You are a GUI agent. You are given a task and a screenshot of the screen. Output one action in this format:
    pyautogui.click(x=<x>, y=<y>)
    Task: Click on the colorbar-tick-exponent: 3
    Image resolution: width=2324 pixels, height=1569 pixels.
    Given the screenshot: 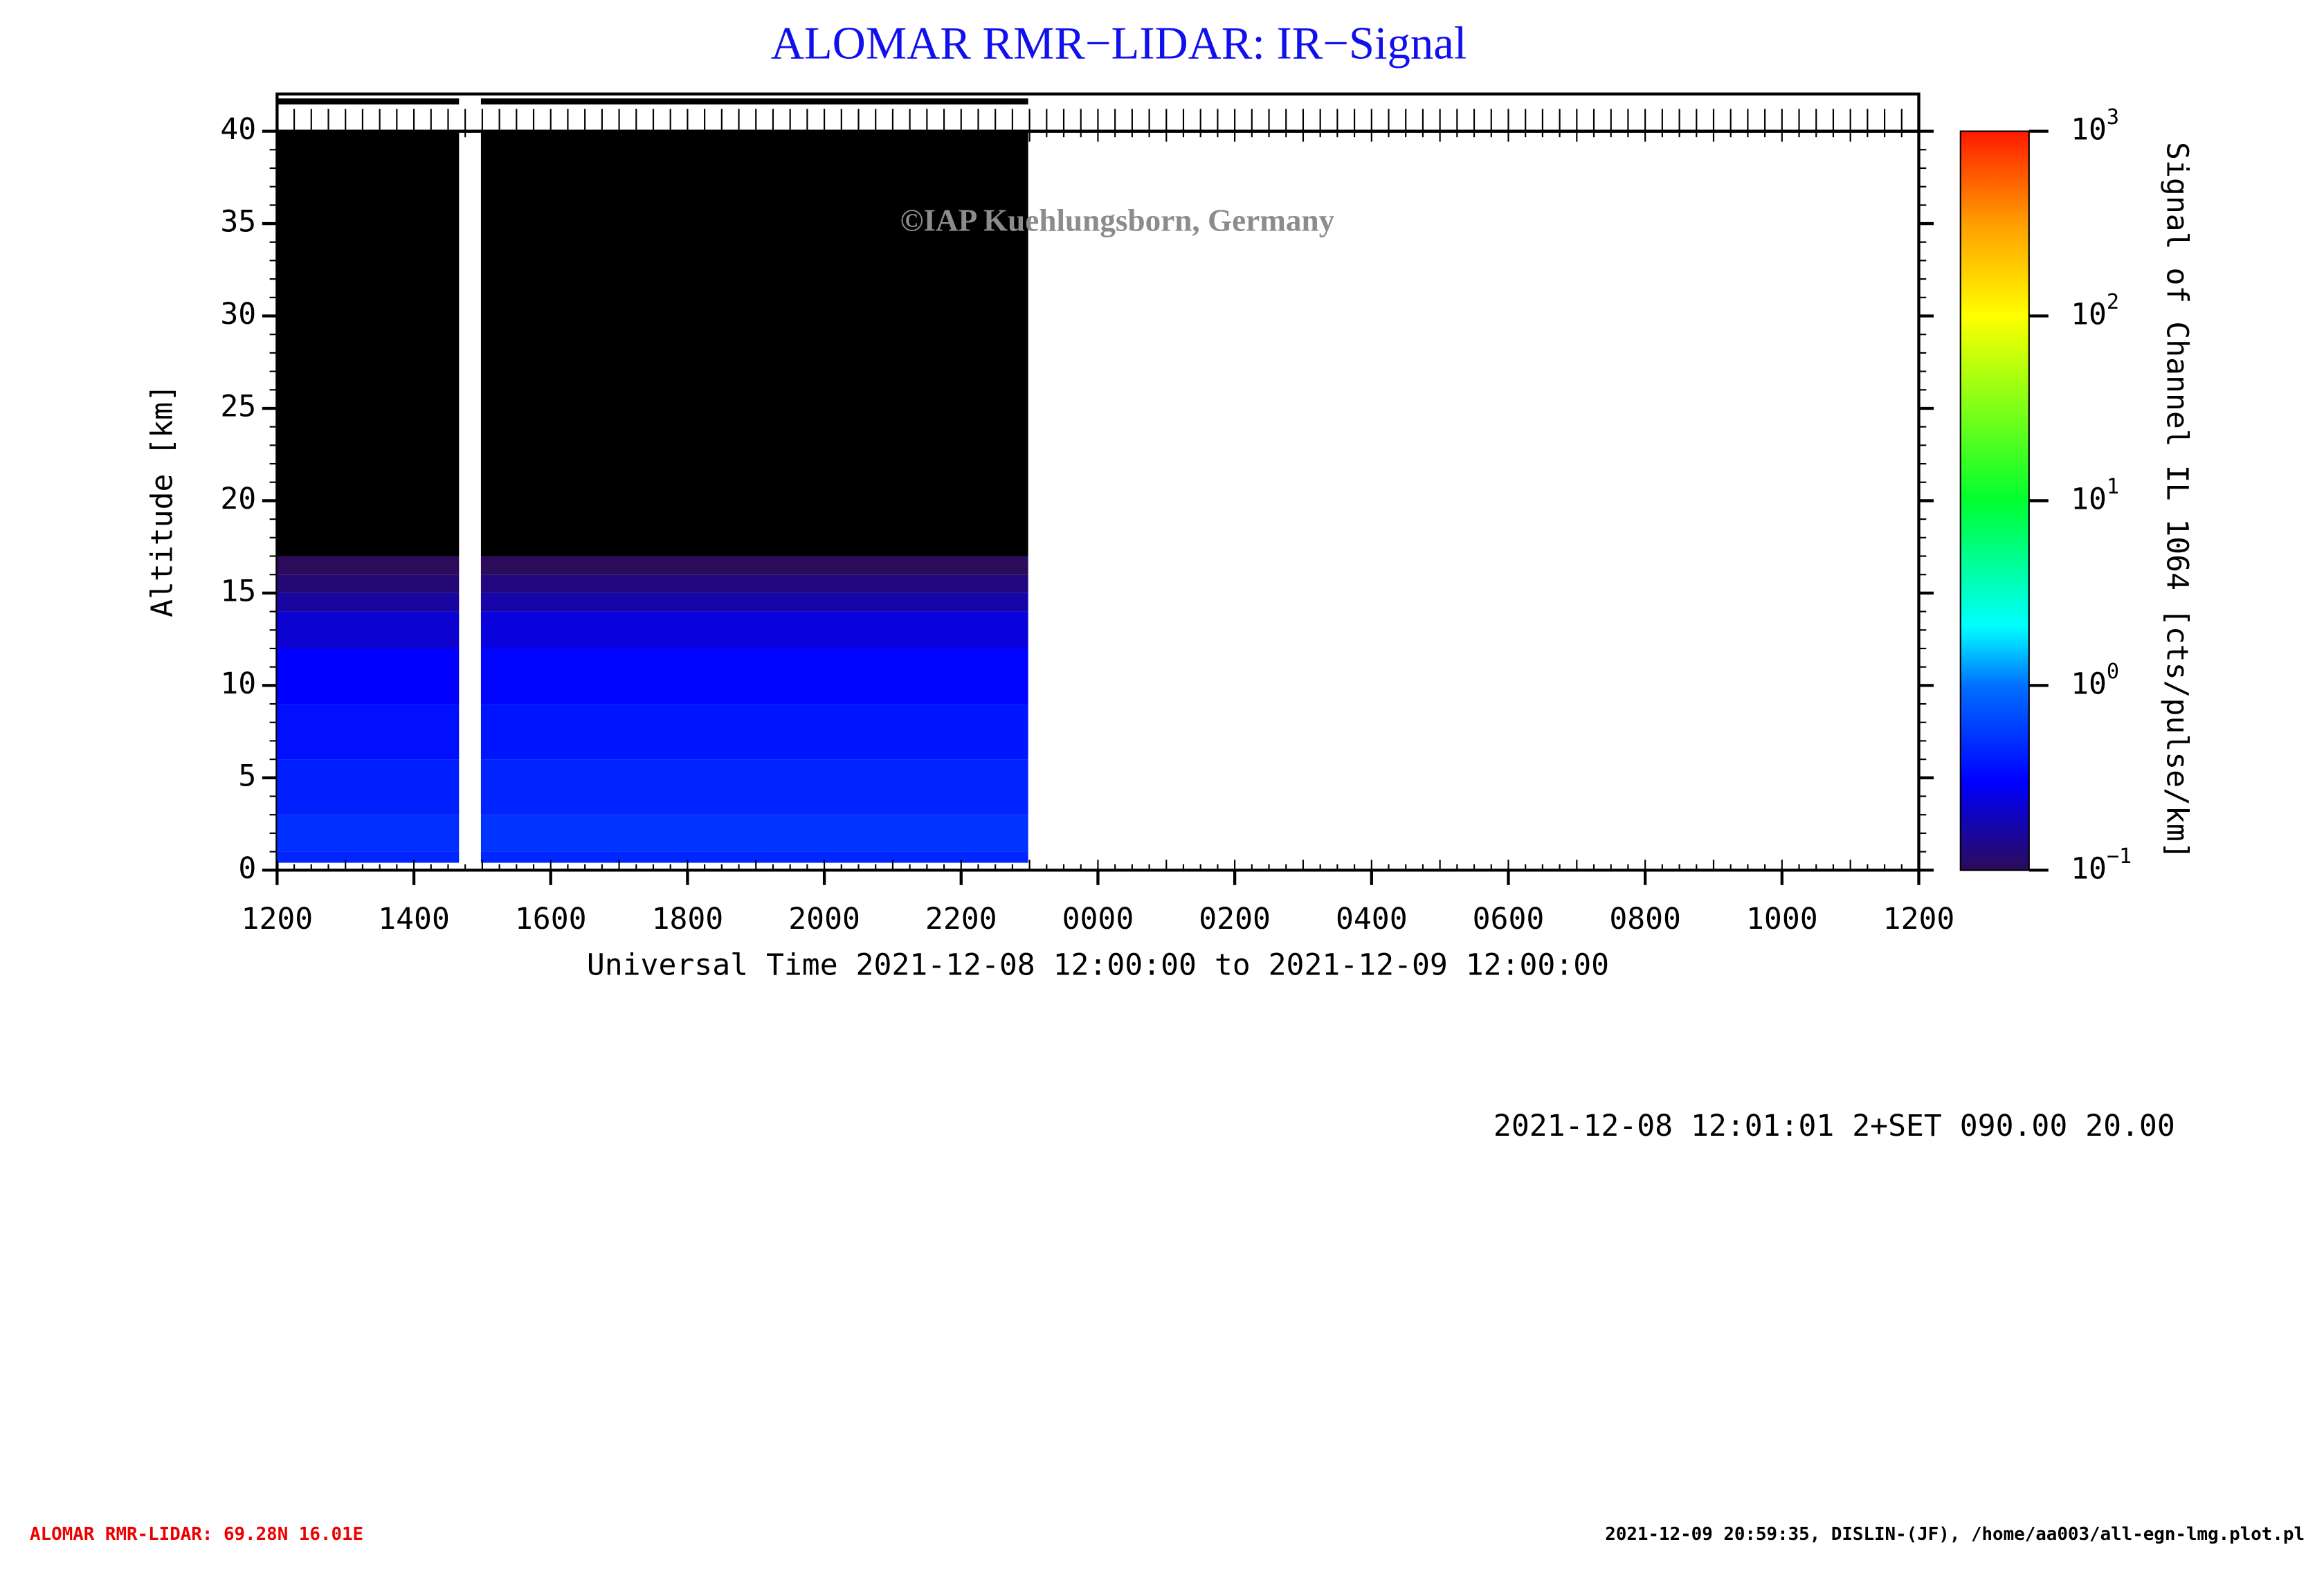 What is the action you would take?
    pyautogui.click(x=2113, y=117)
    